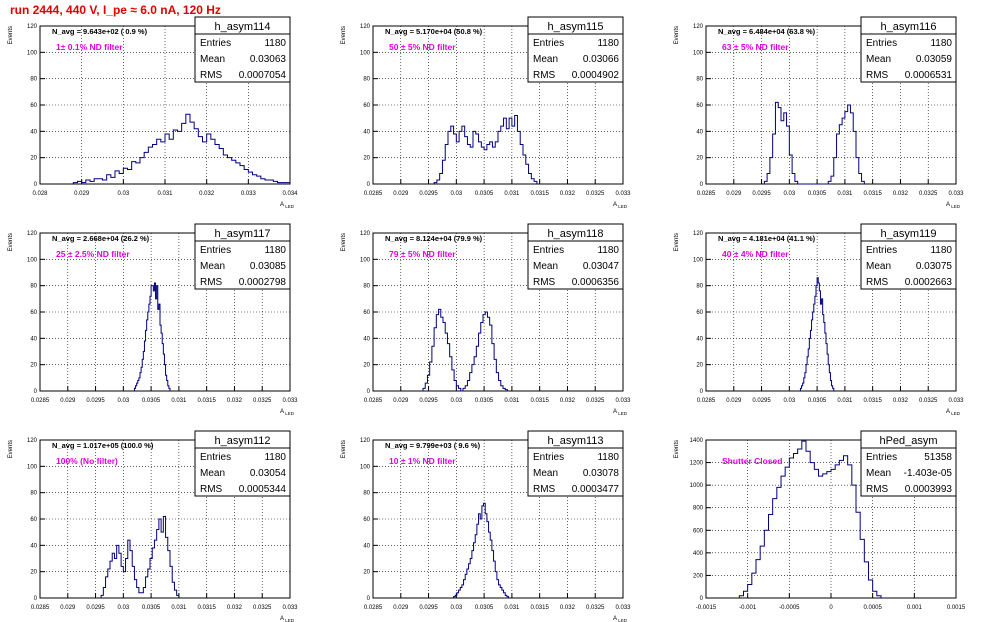 The width and height of the screenshot is (996, 622). I want to click on stats-value: 0.0006356, so click(596, 282).